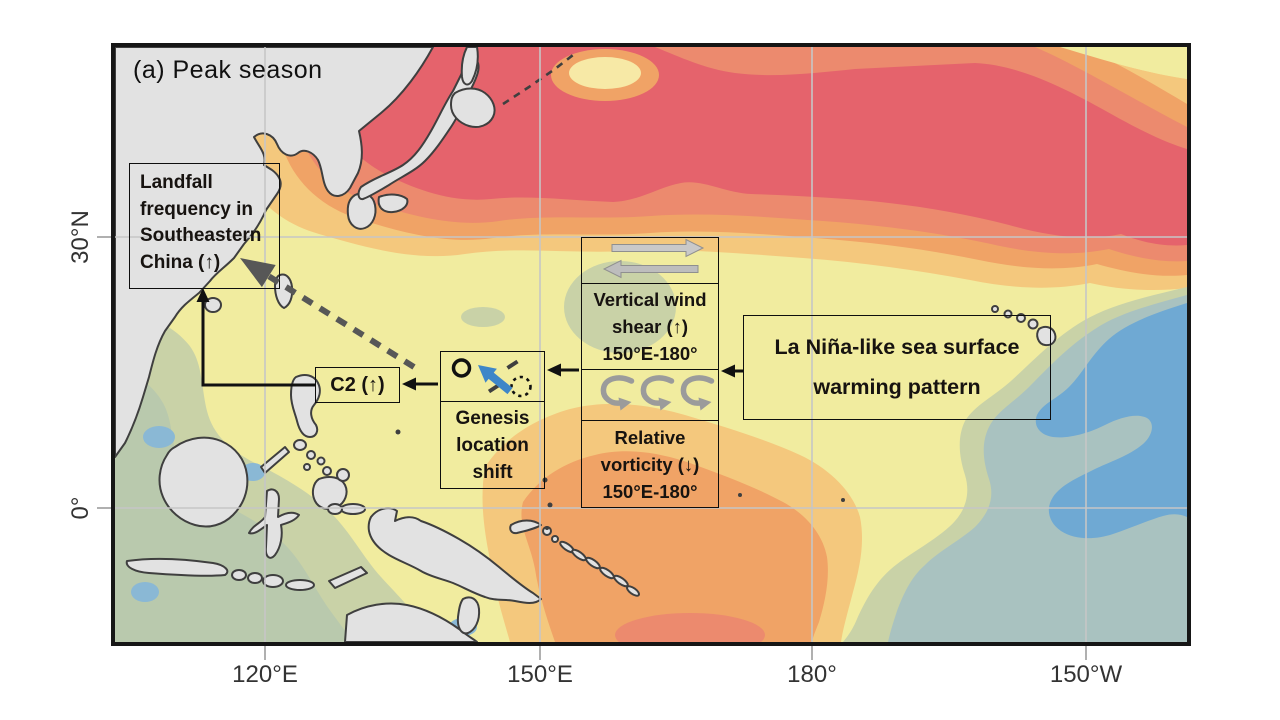  What do you see at coordinates (897, 387) in the screenshot?
I see `lanina-line2: warming pattern` at bounding box center [897, 387].